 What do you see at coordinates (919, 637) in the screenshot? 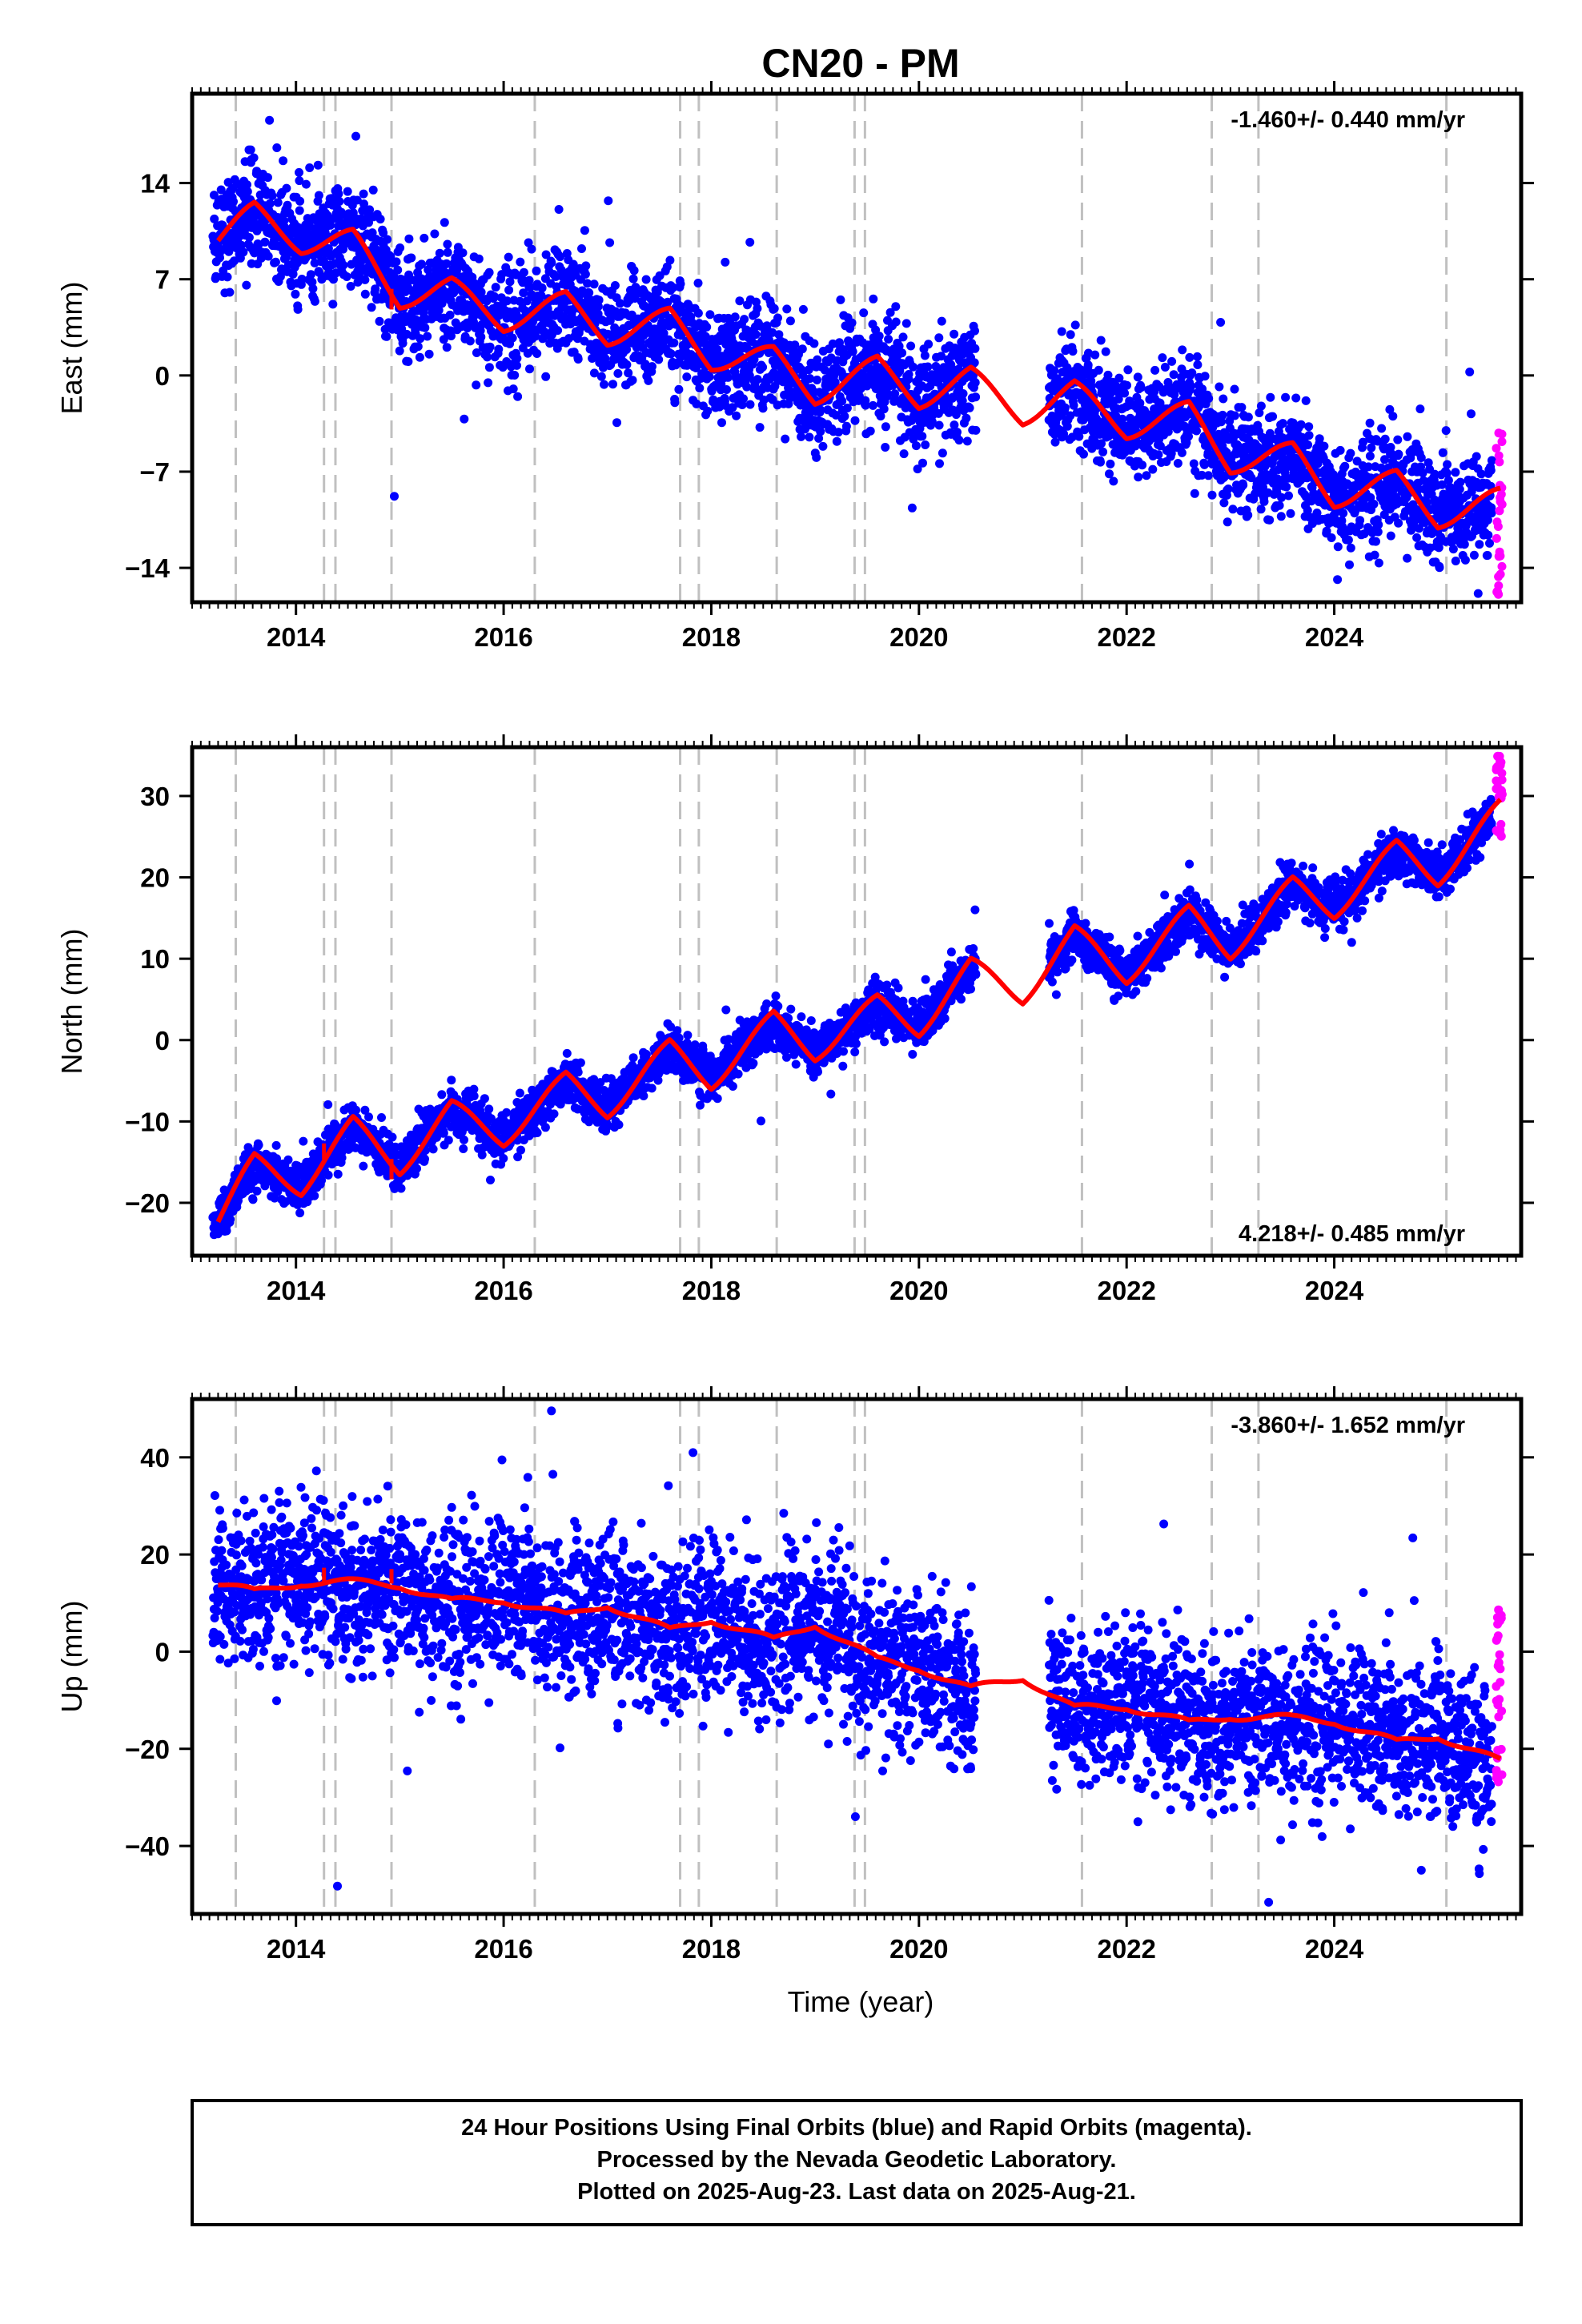
I see `x-tick-label: 2020` at bounding box center [919, 637].